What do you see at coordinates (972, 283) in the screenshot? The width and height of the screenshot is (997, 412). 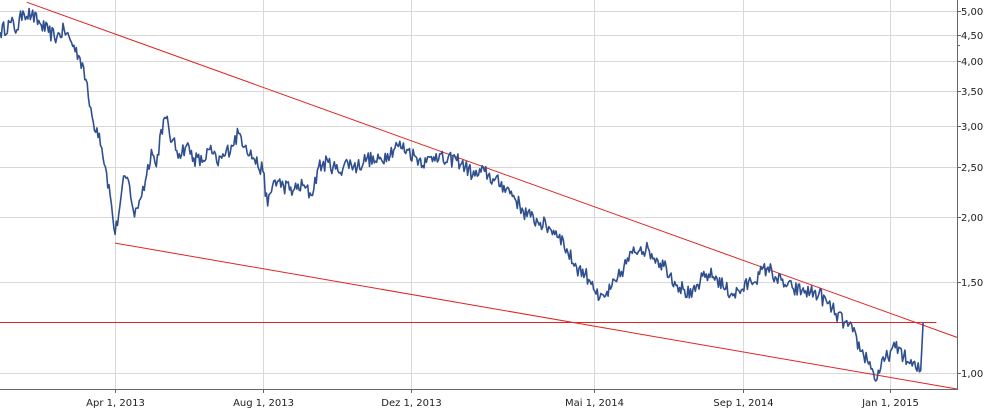 I see `y-tick-label: 1,50` at bounding box center [972, 283].